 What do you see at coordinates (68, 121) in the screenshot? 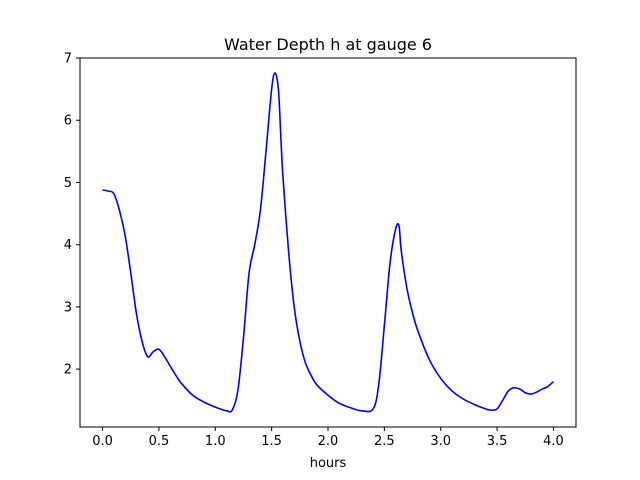
I see `y-tick-label: 6` at bounding box center [68, 121].